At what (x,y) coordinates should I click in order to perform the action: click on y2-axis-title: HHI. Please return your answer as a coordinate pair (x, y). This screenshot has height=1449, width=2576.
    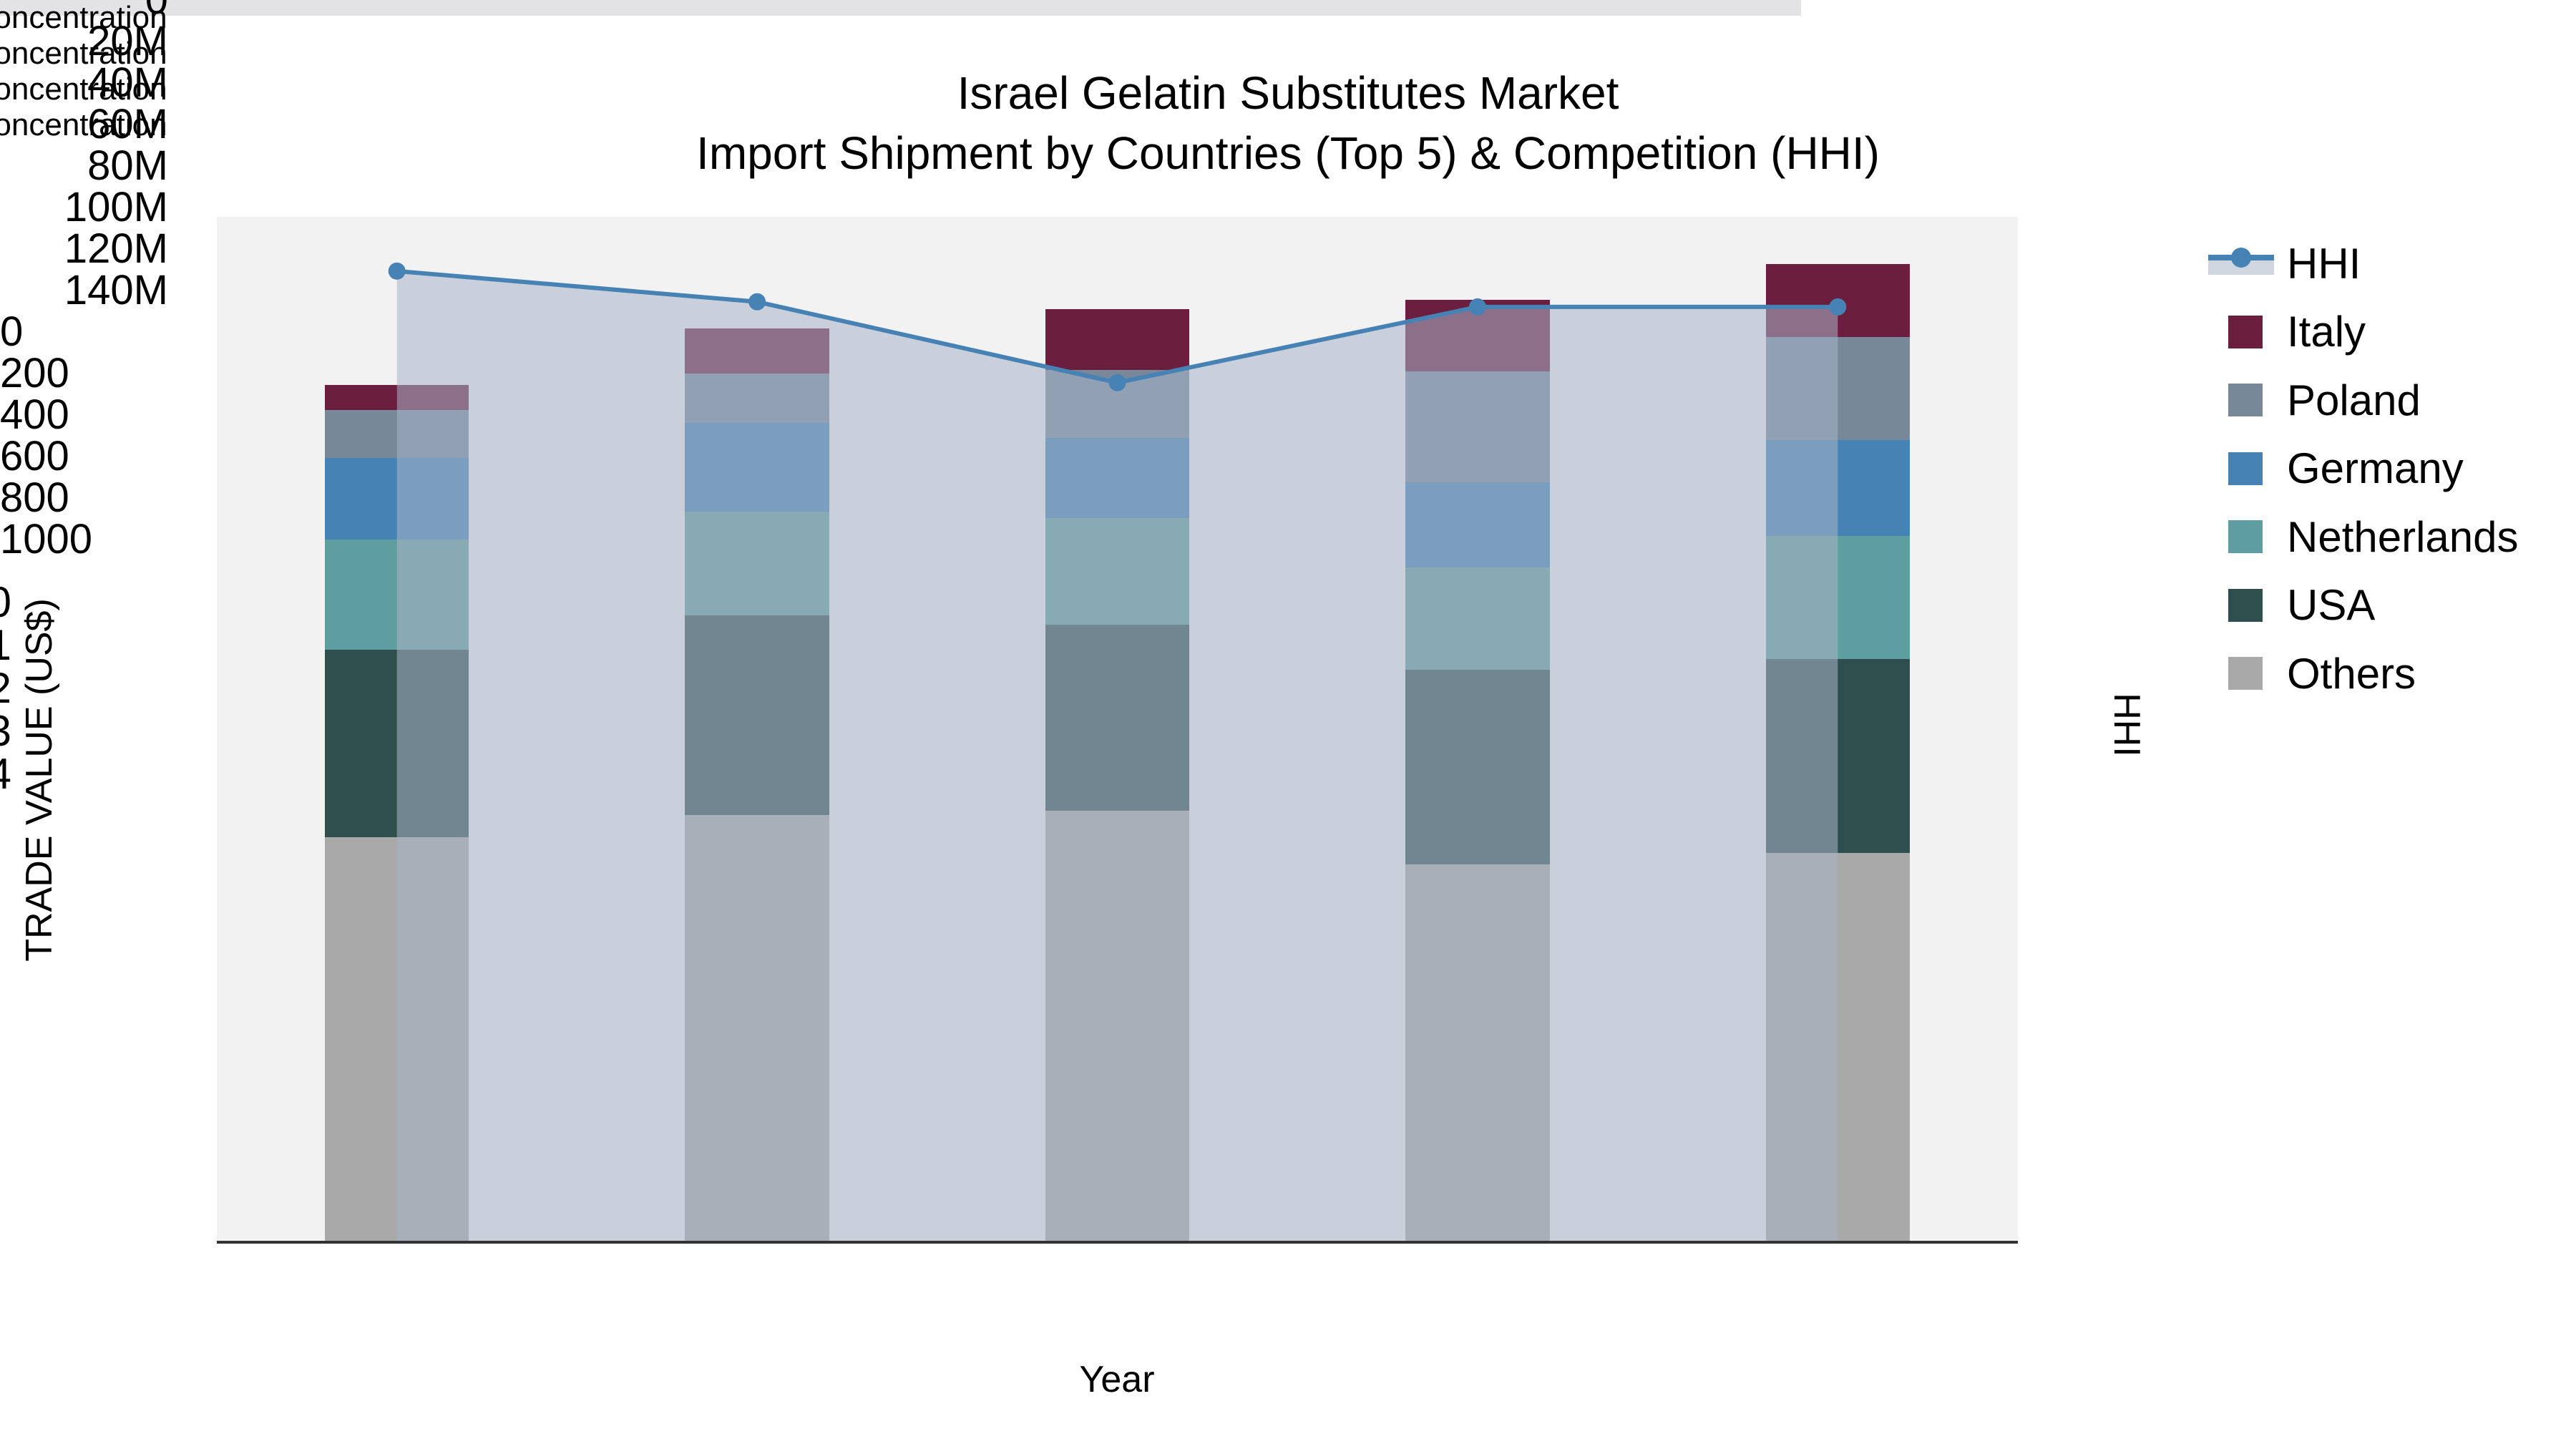
    Looking at the image, I should click on (2126, 725).